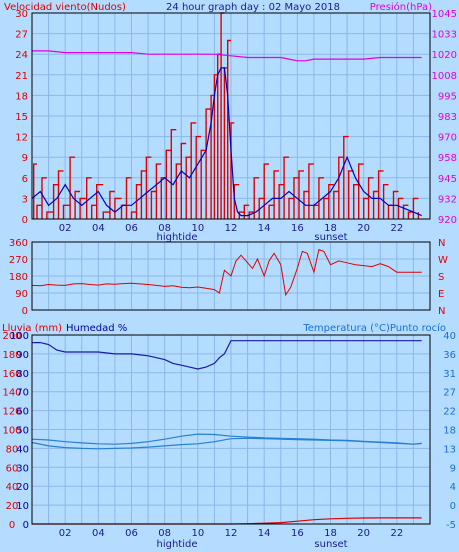 Image resolution: width=459 pixels, height=552 pixels. I want to click on temperature-tick: 36, so click(449, 355).